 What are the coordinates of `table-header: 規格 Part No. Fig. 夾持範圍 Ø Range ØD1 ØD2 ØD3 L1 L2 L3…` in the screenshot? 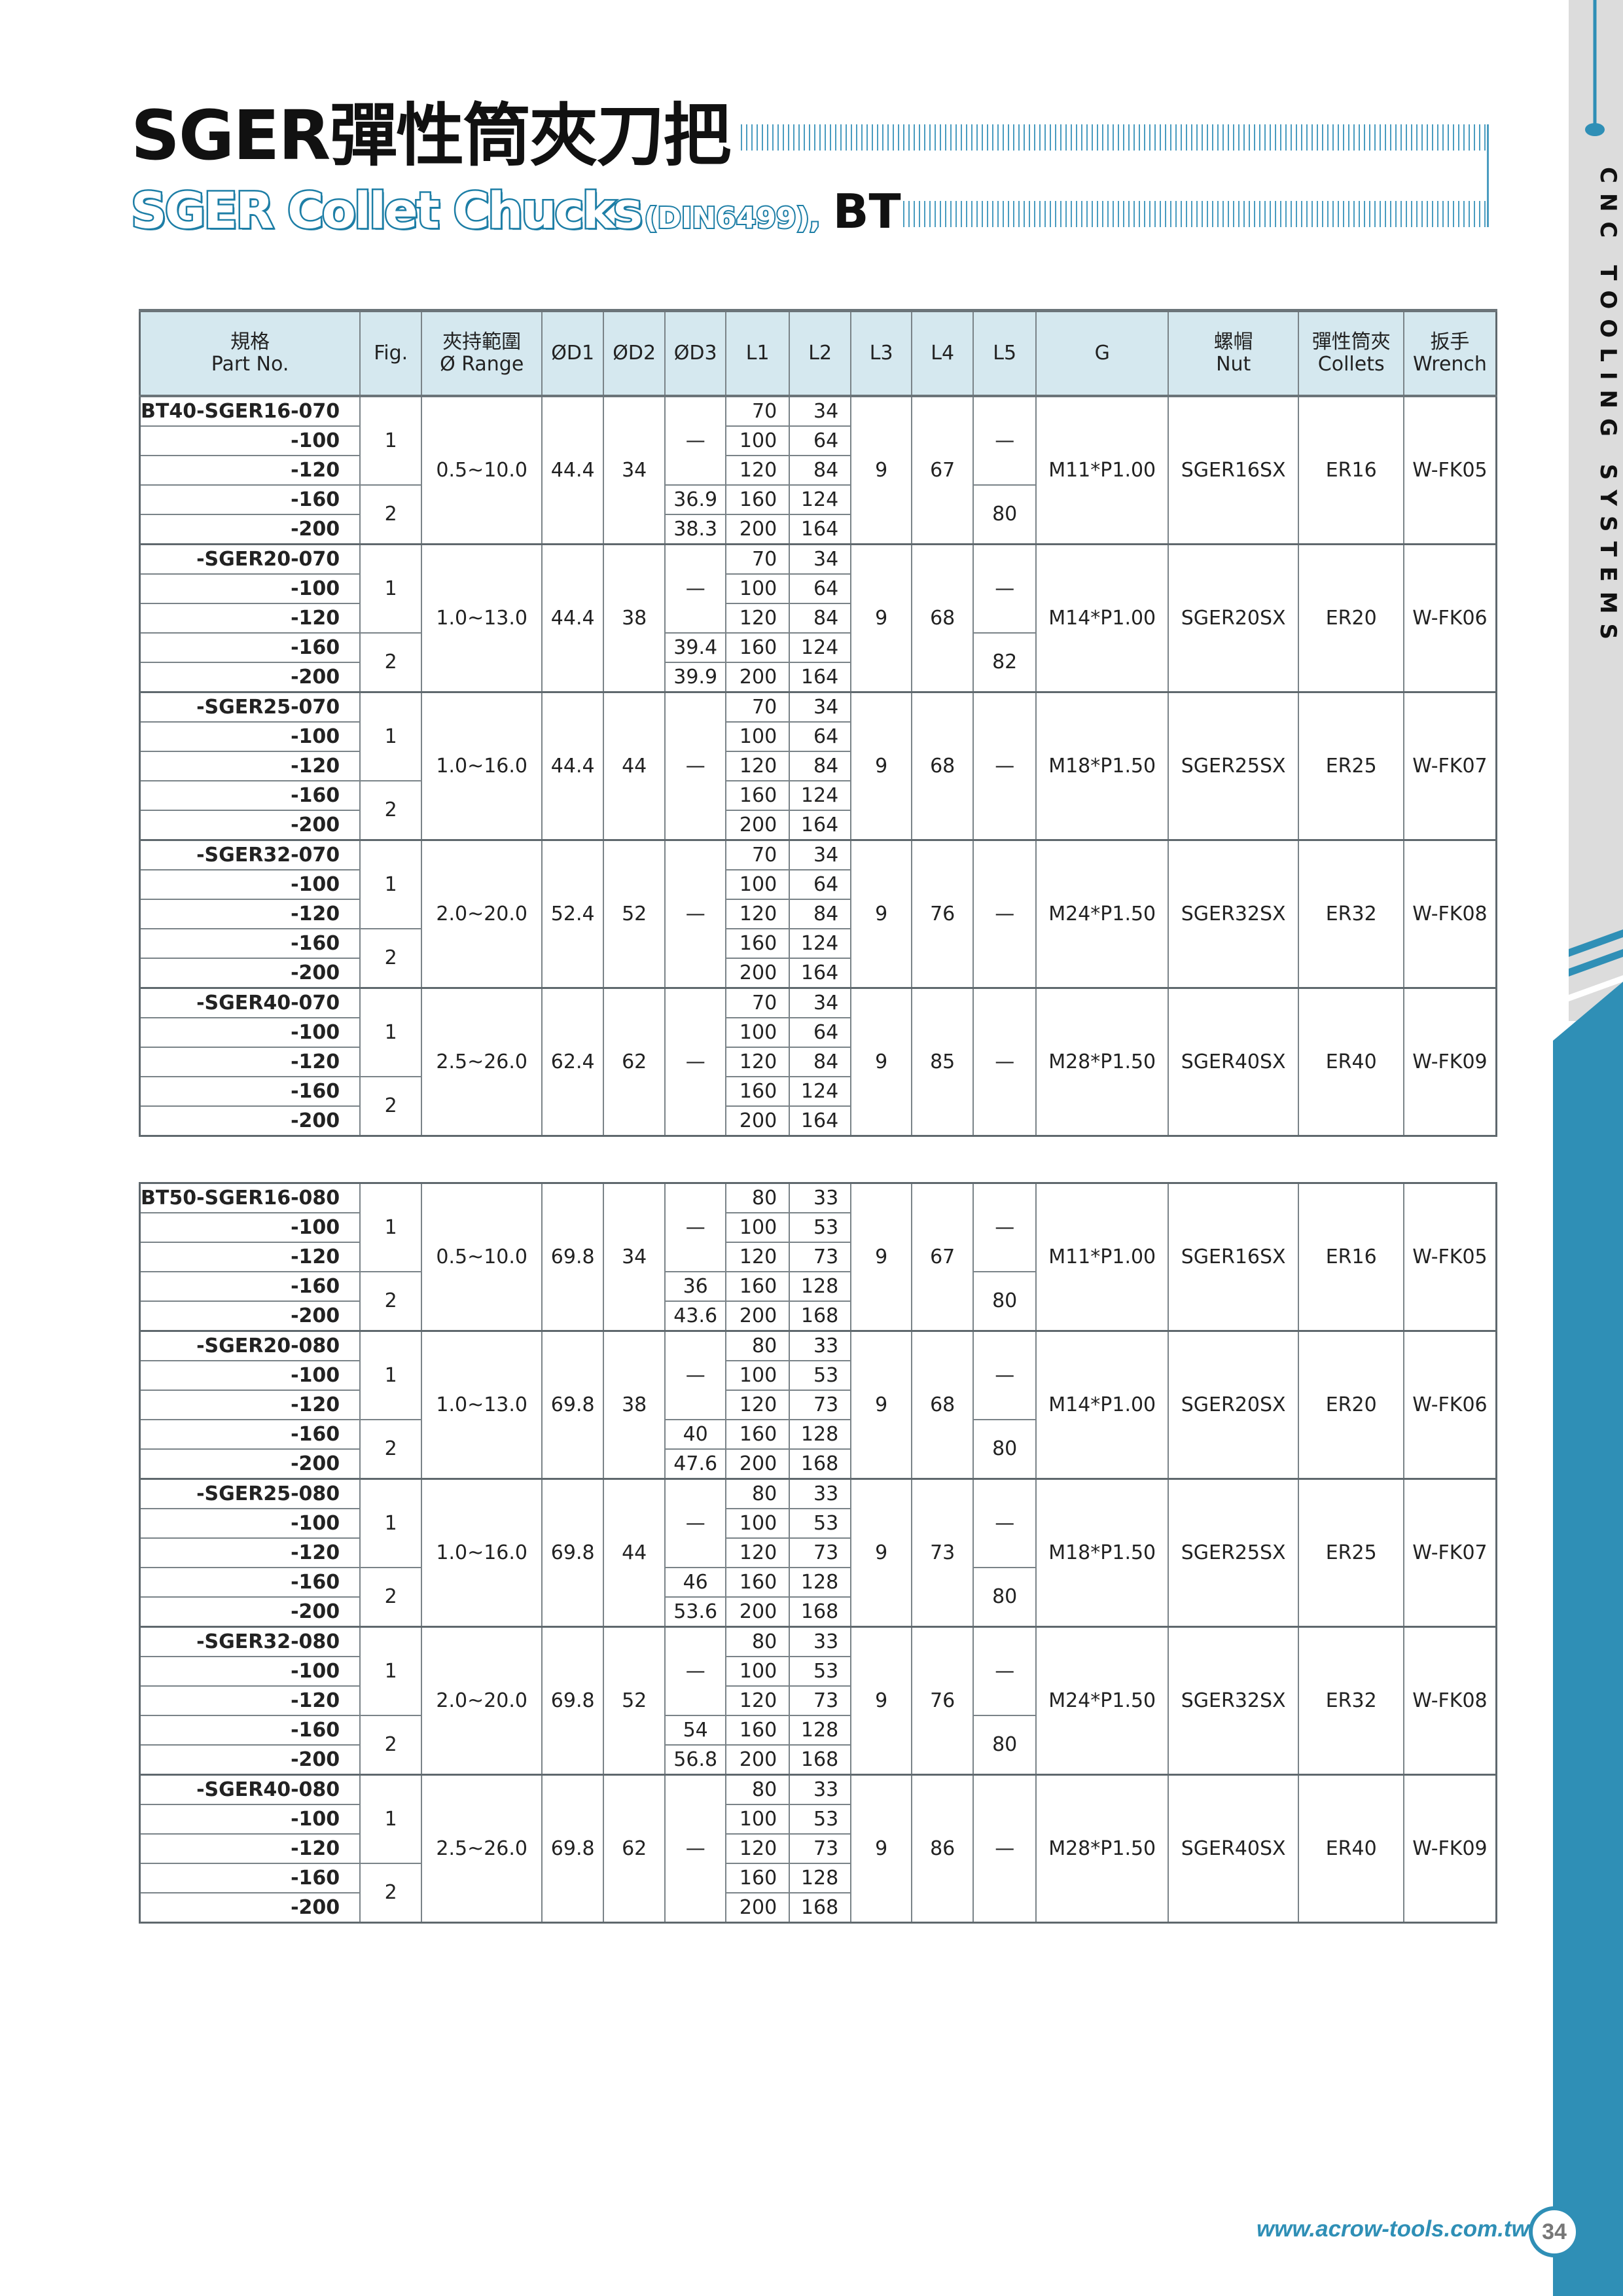 It's located at (818, 353).